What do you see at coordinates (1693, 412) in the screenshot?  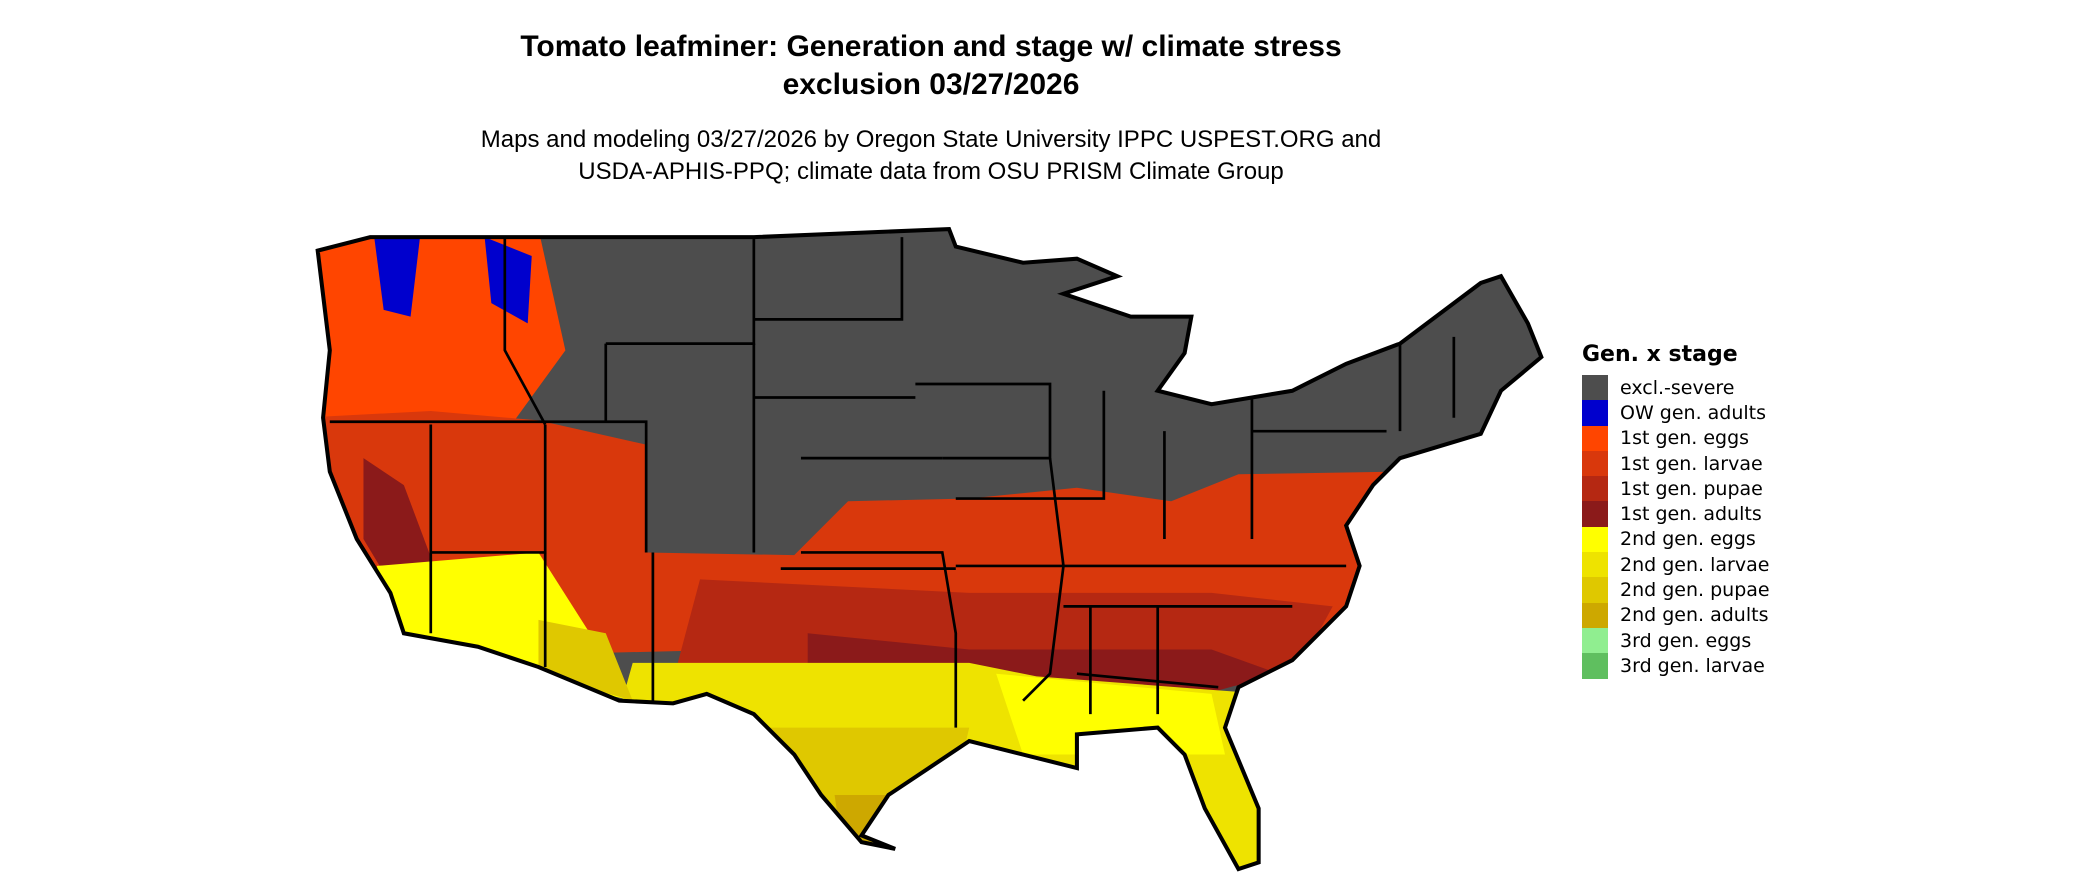 I see `legend-label: OW gen. adults` at bounding box center [1693, 412].